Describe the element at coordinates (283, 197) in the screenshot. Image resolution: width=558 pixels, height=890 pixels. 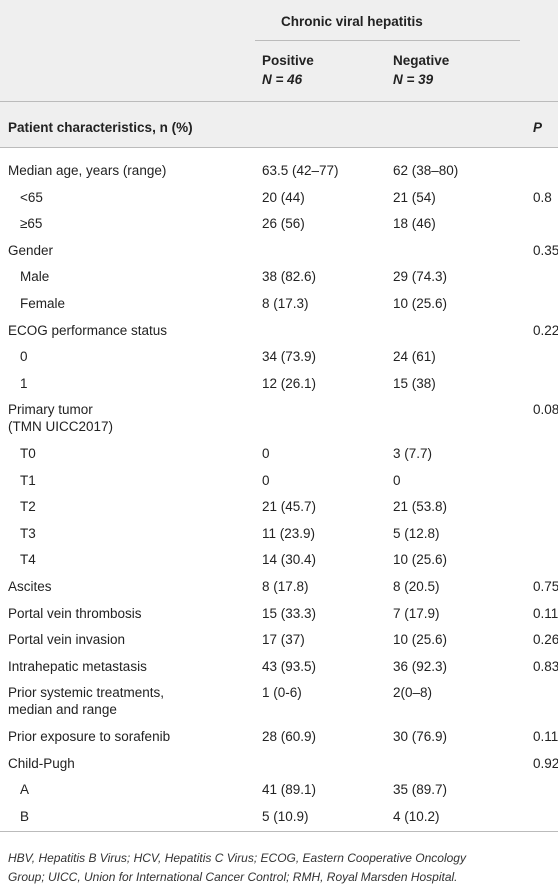
I see `cell-positive: 20 (44)` at that location.